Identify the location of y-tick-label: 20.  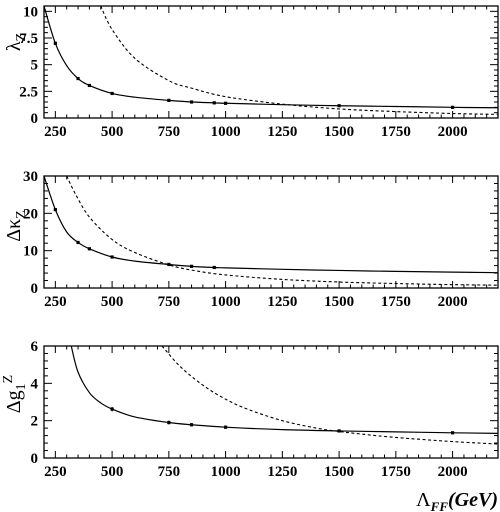
(30, 214).